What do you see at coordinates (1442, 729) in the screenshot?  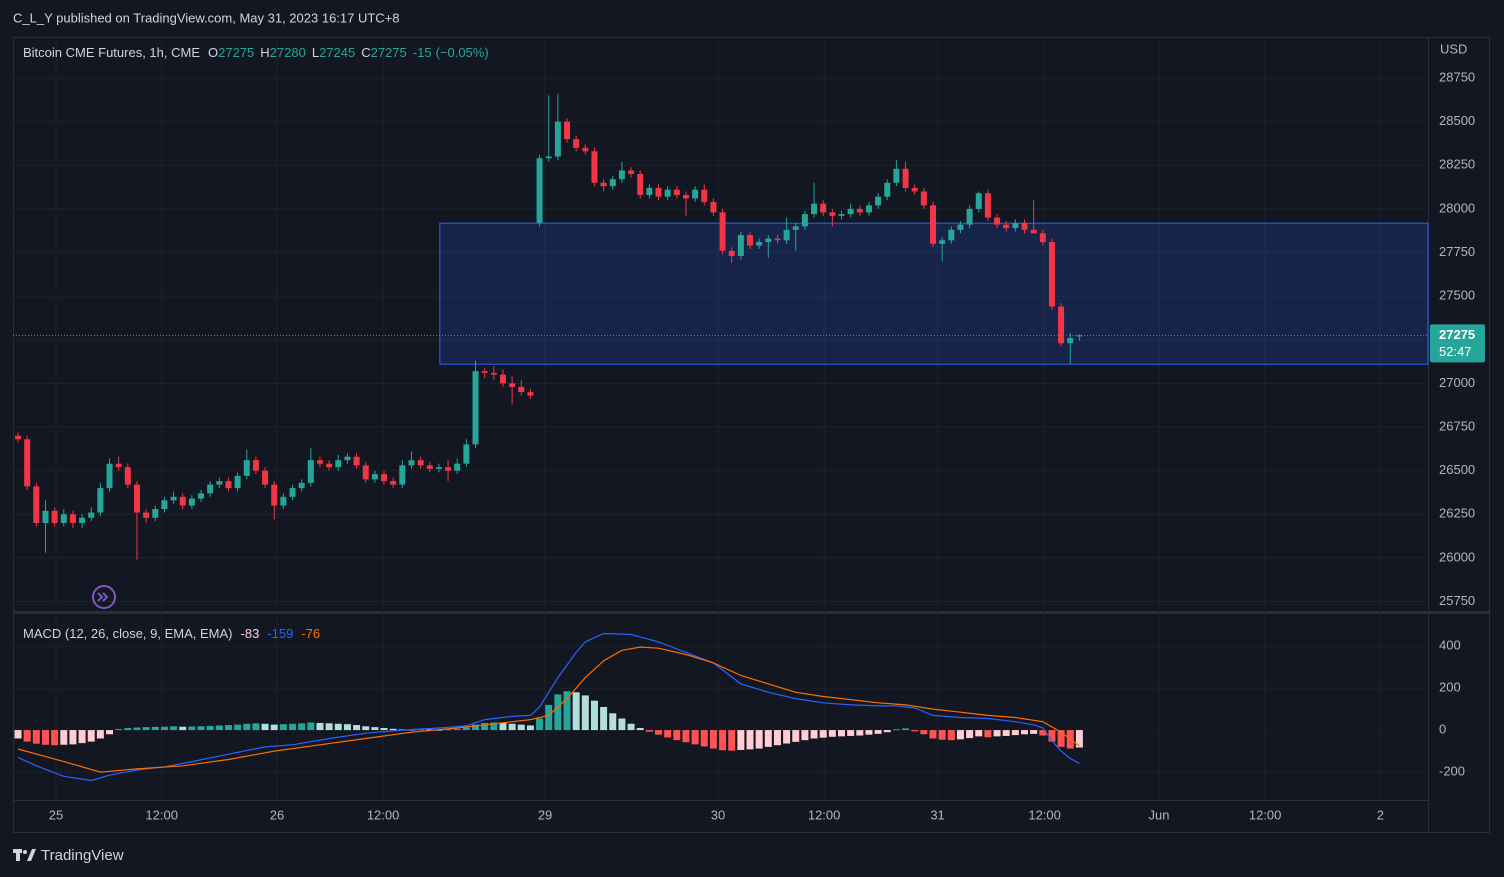 I see `macd-tick-label: 0` at bounding box center [1442, 729].